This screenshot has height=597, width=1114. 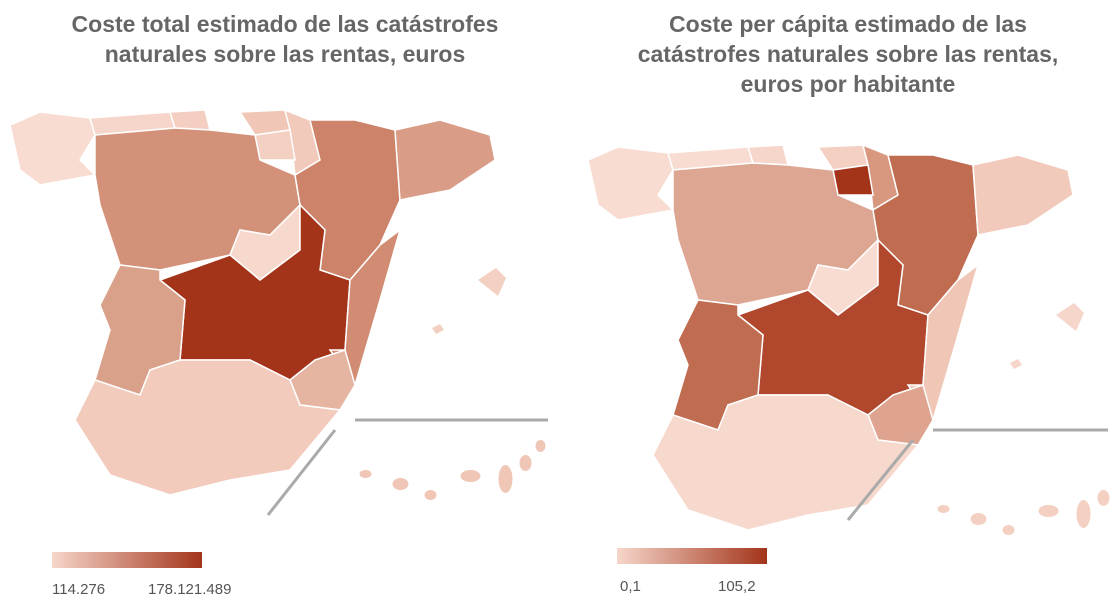 What do you see at coordinates (189, 589) in the screenshot?
I see `legend-max: 178.121.489` at bounding box center [189, 589].